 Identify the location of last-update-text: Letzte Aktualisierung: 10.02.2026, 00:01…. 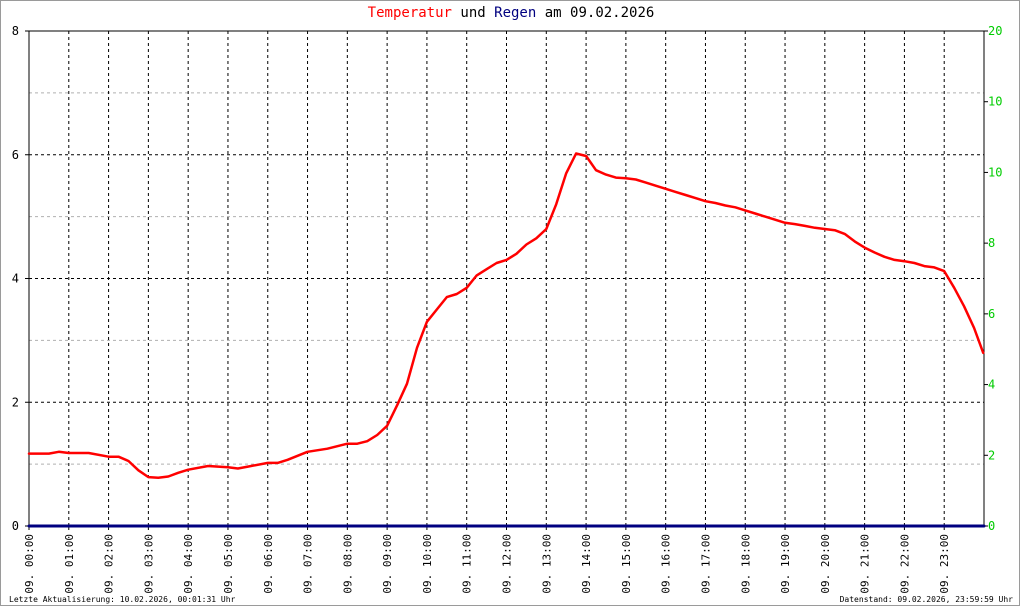
(122, 599).